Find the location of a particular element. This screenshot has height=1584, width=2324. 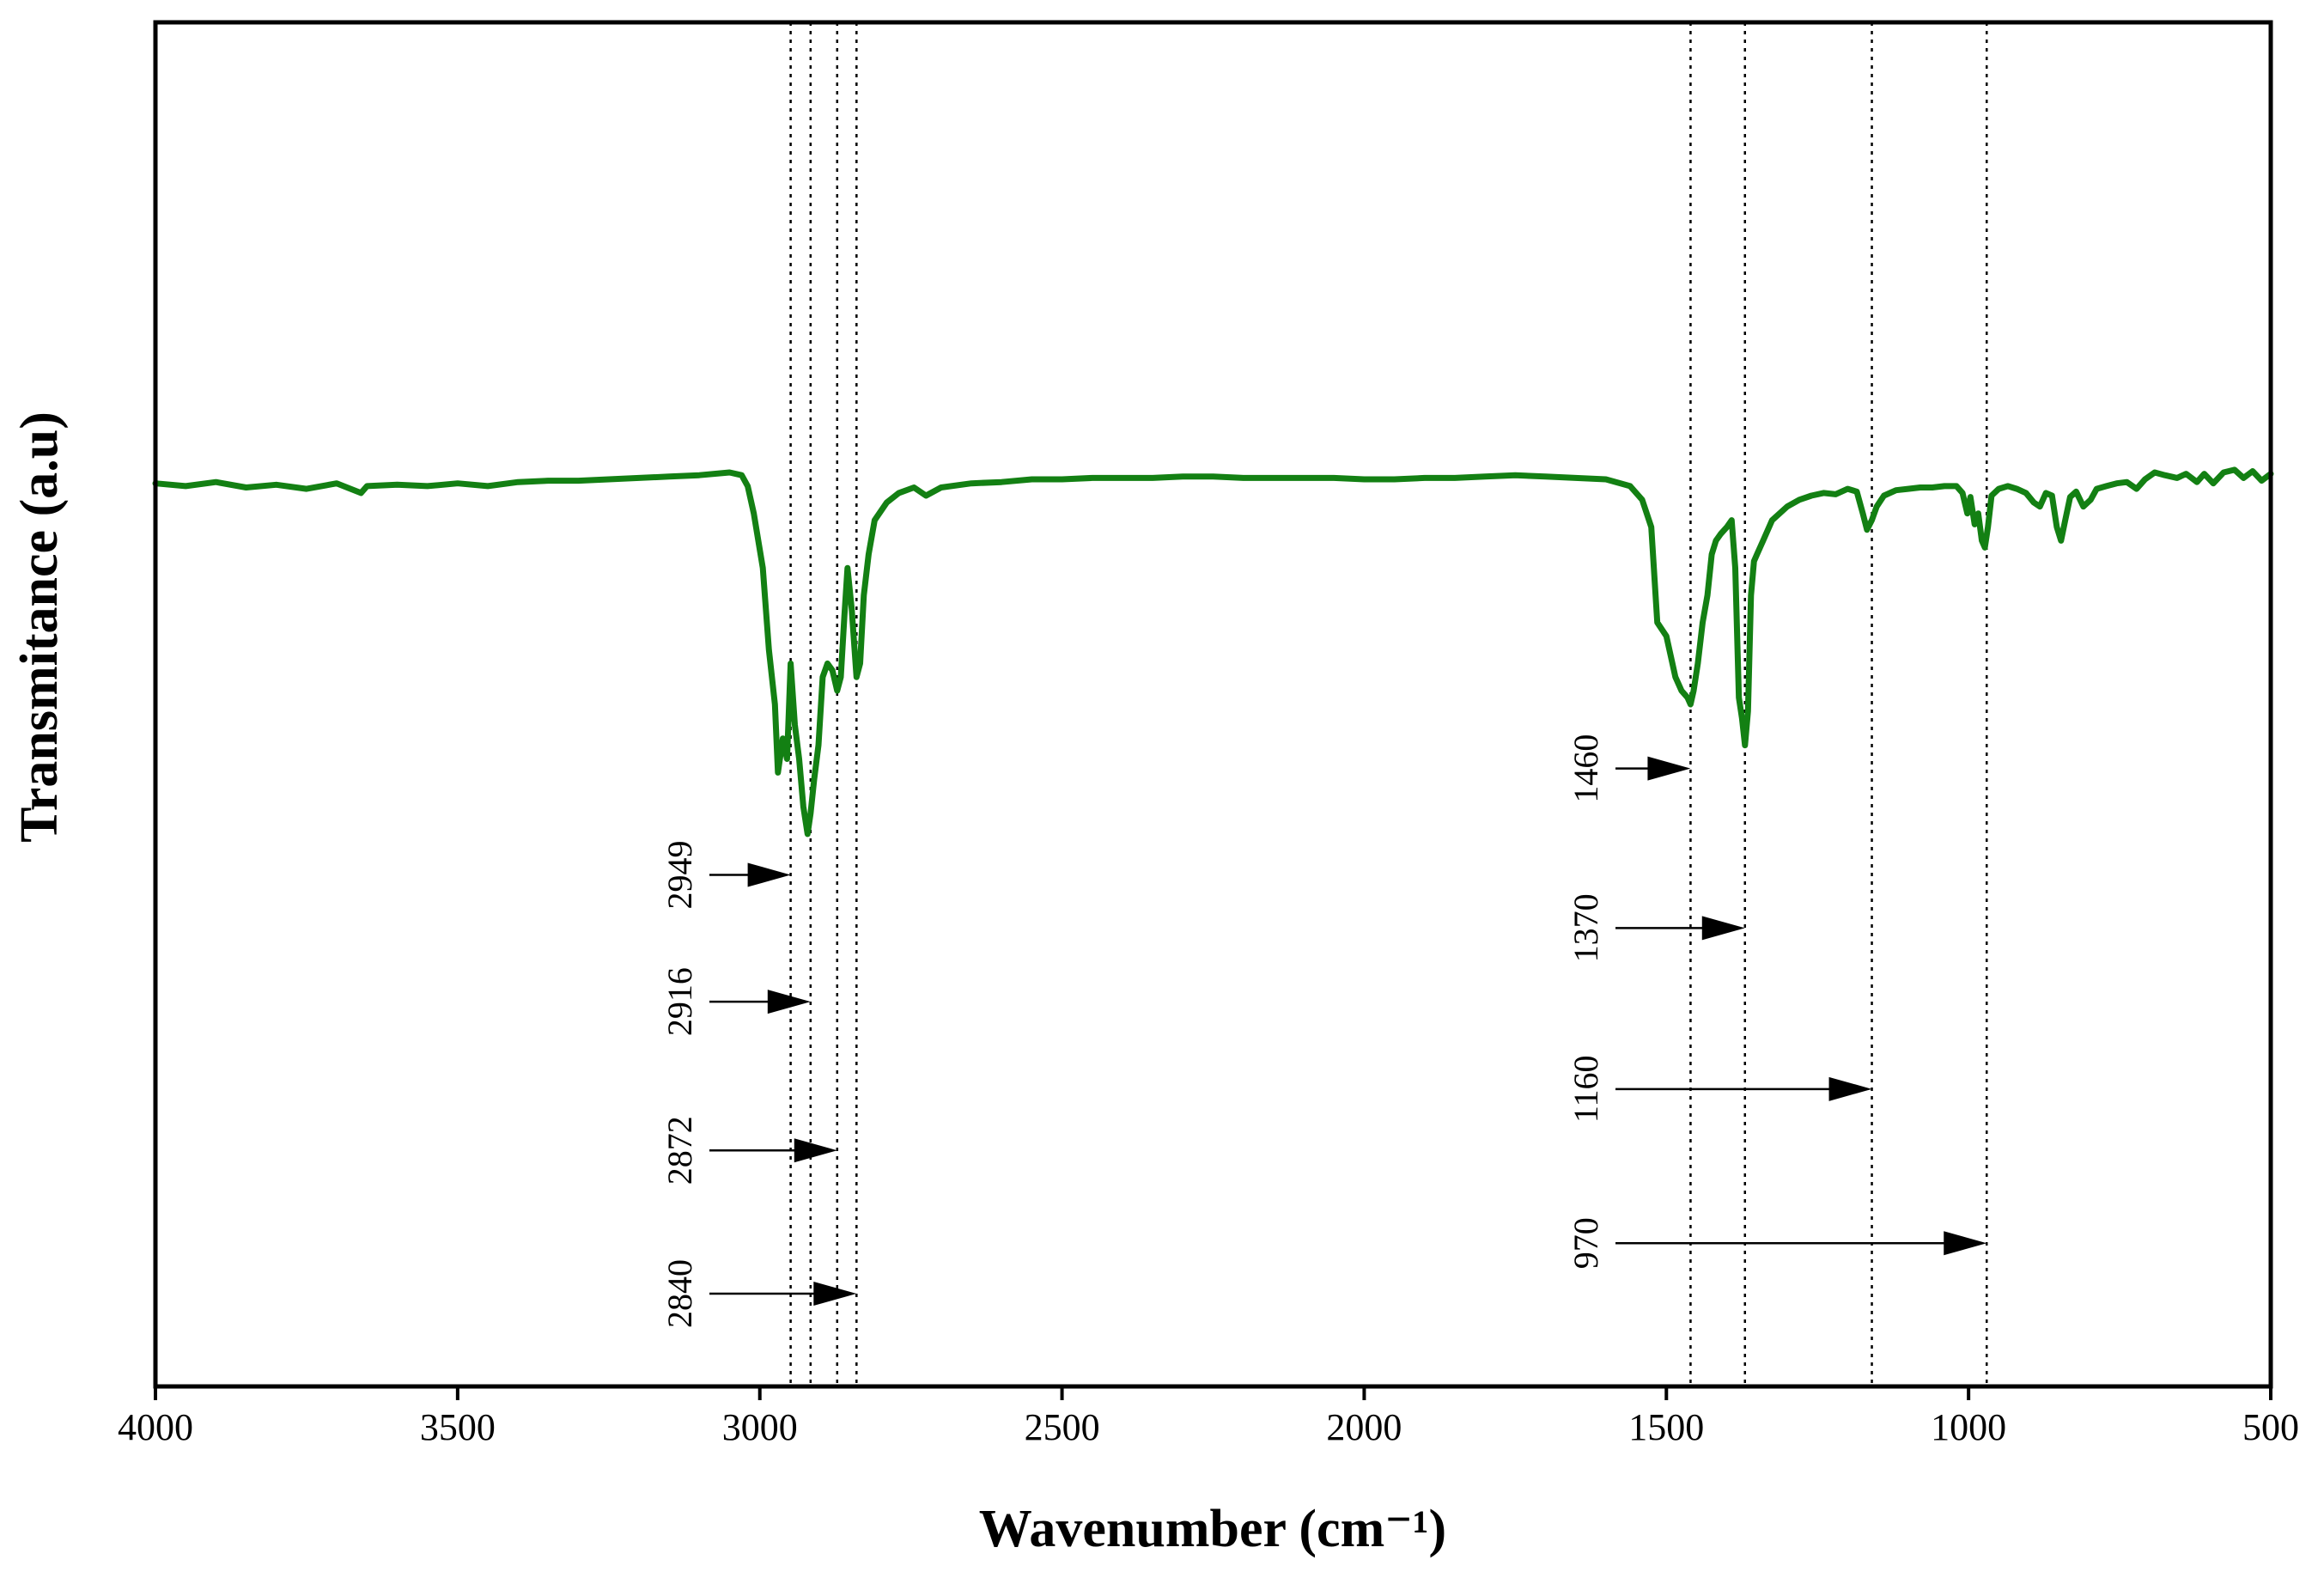

peak-label-2872: 2872 is located at coordinates (680, 1150).